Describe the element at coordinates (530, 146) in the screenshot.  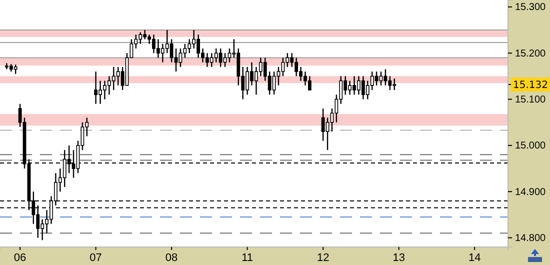
I see `y-tick-label: 15.000` at that location.